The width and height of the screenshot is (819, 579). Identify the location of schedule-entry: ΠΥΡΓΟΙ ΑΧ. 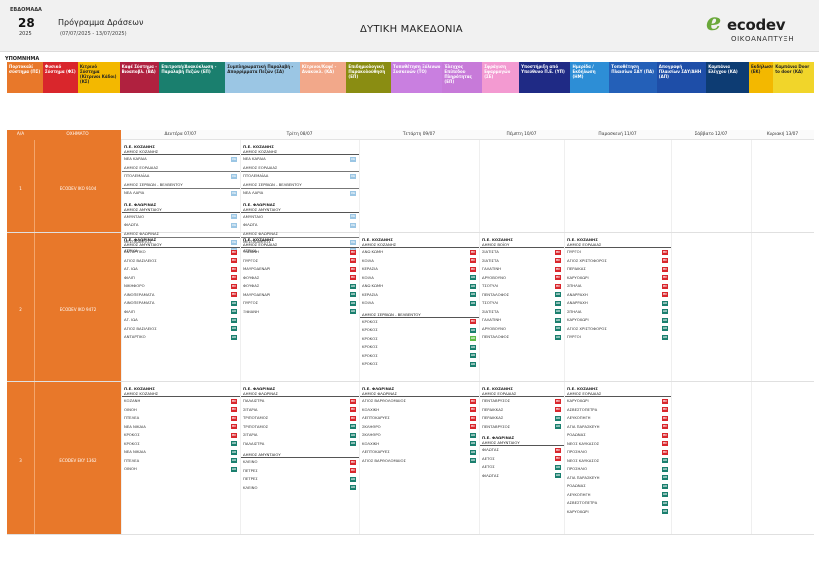
(618, 337).